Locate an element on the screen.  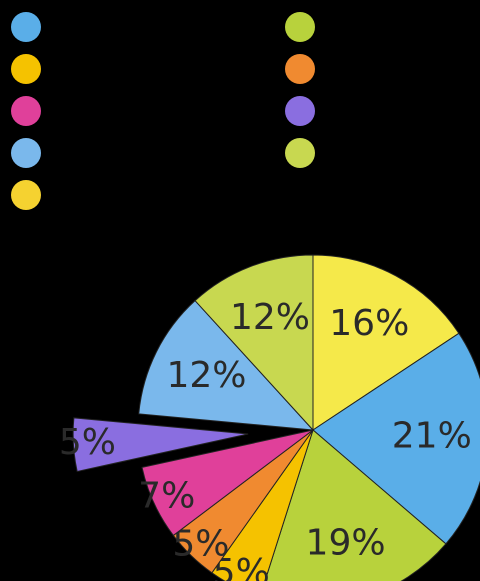
data-label: 7% is located at coordinates (166, 495).